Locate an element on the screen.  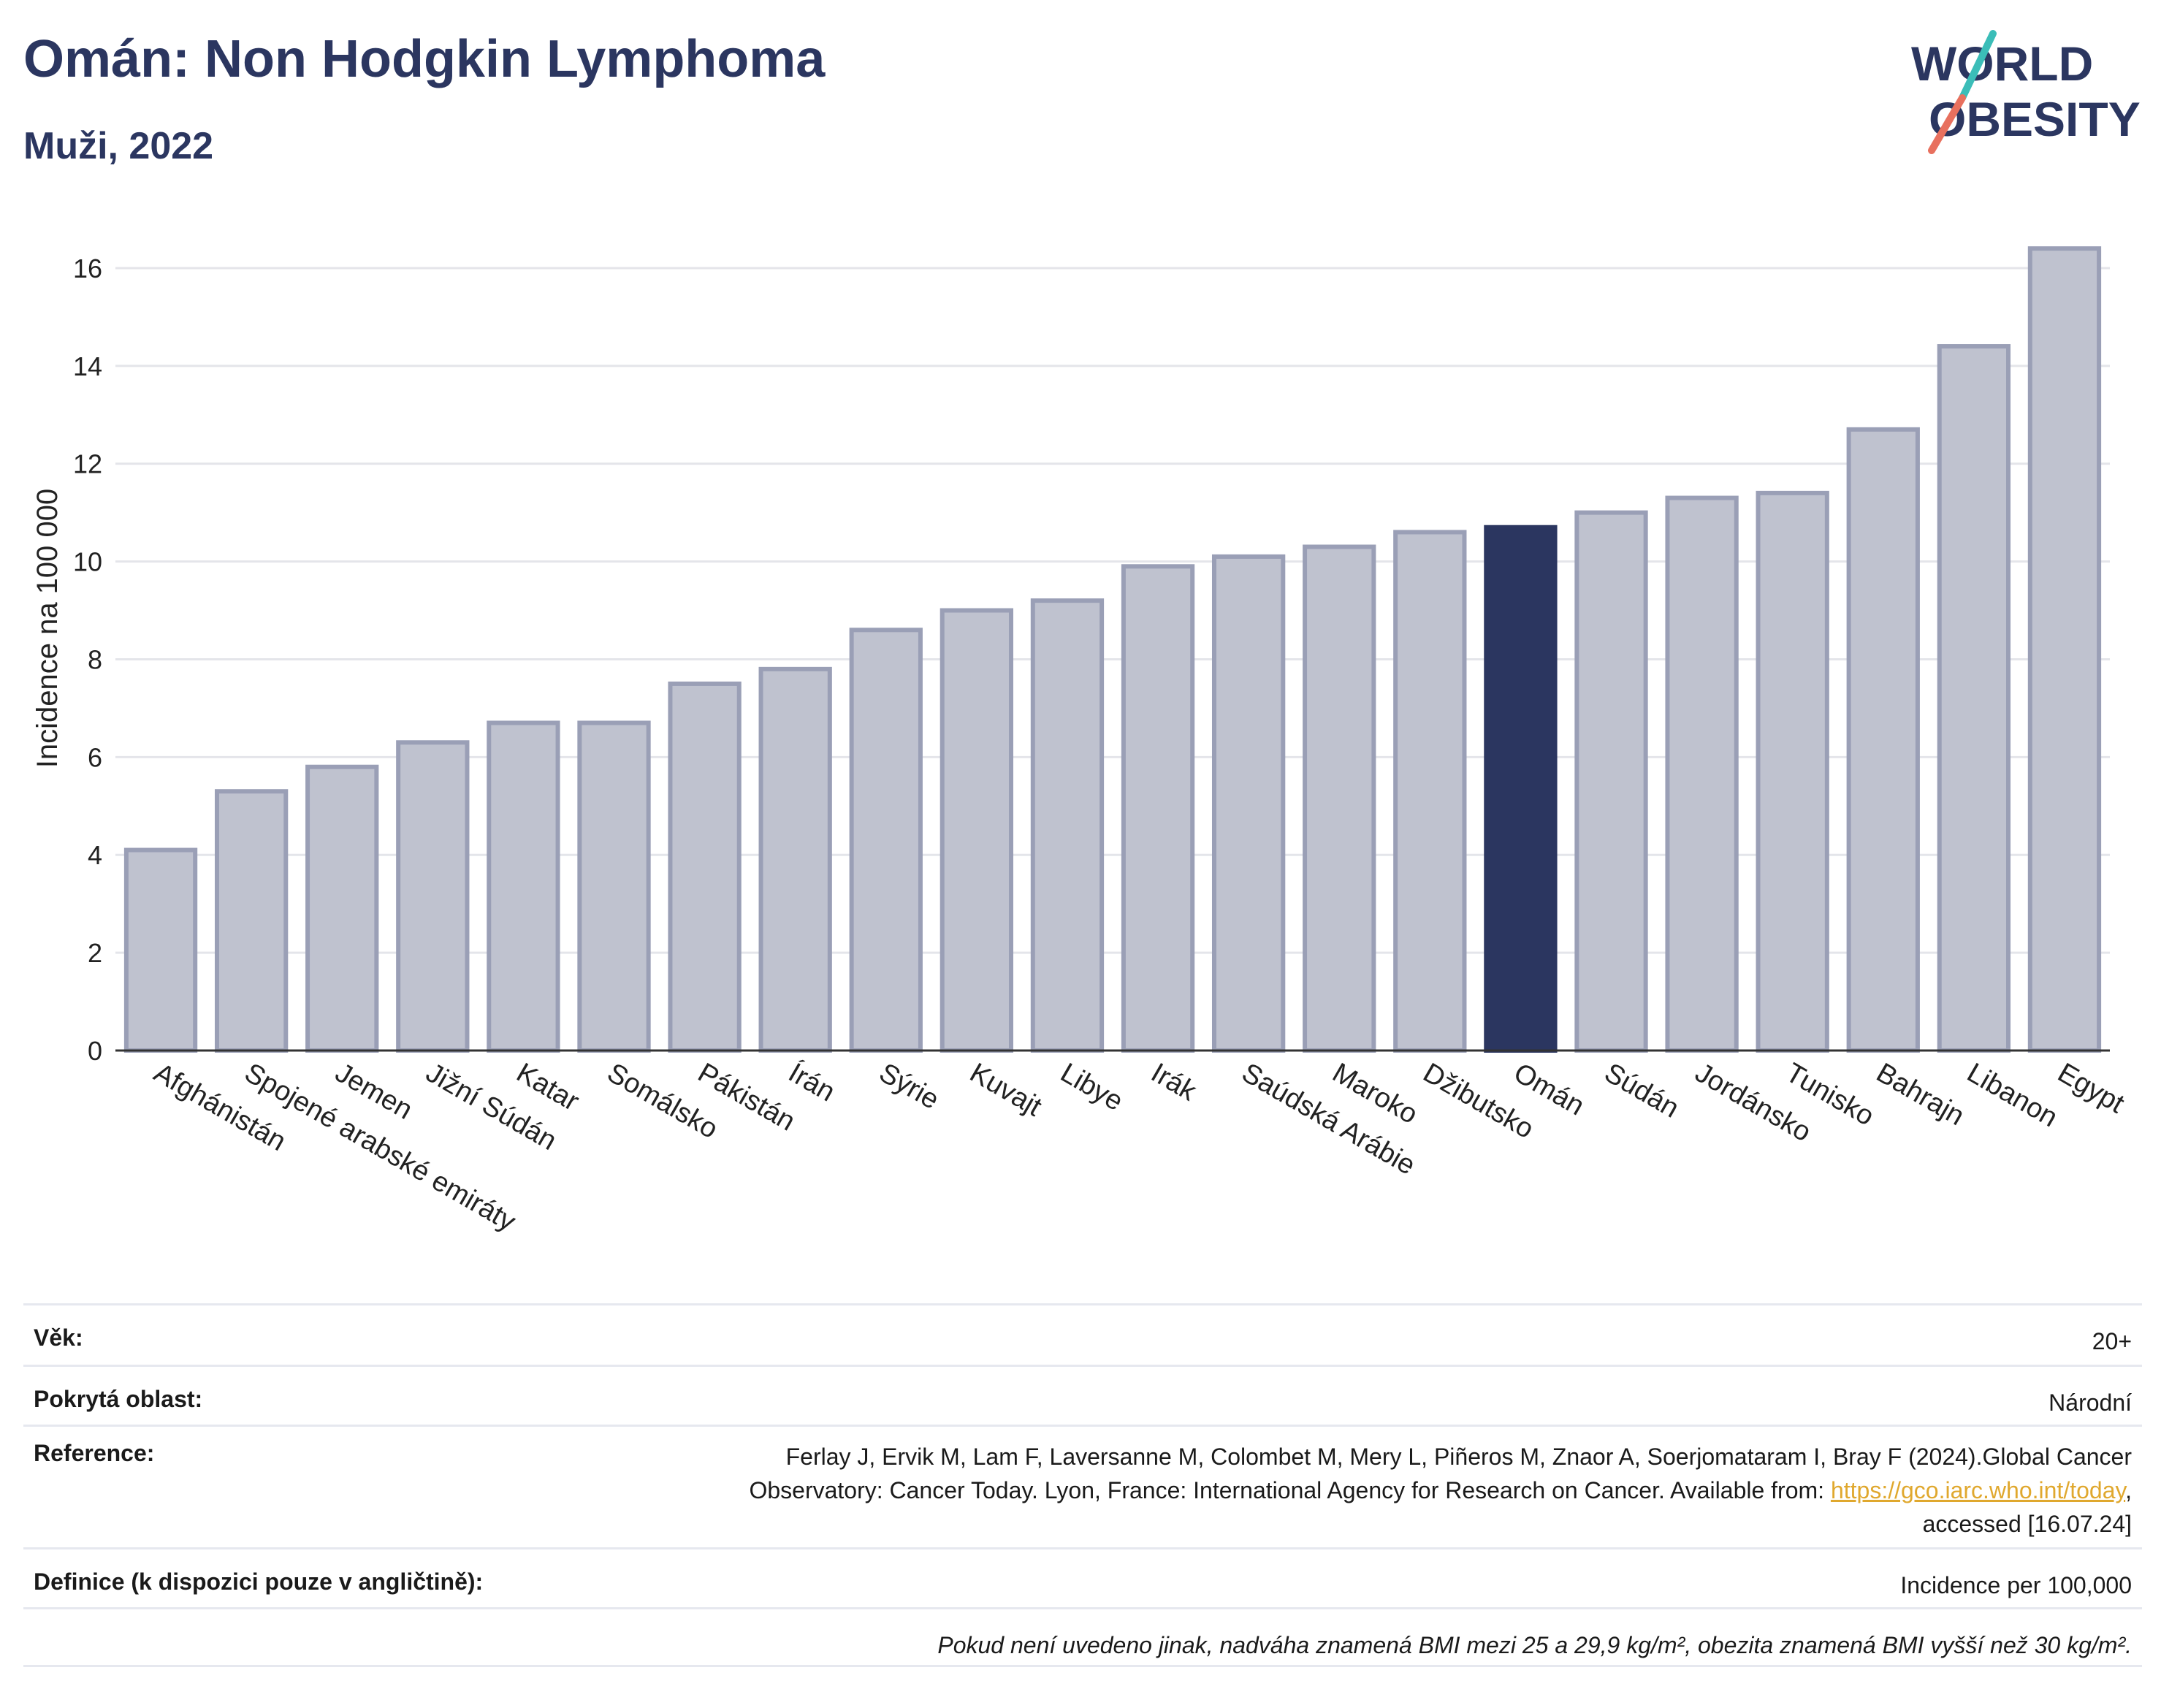
y-tick-label: 0 is located at coordinates (95, 1051).